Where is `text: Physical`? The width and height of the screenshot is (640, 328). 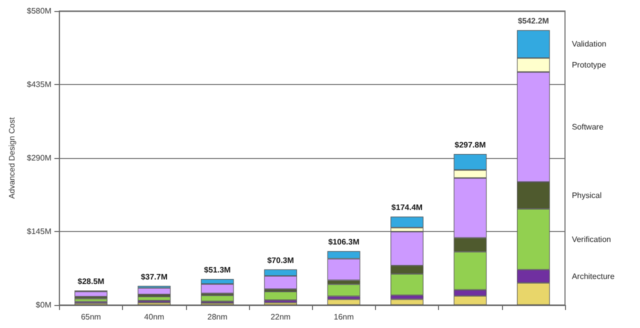
text: Physical is located at coordinates (587, 195).